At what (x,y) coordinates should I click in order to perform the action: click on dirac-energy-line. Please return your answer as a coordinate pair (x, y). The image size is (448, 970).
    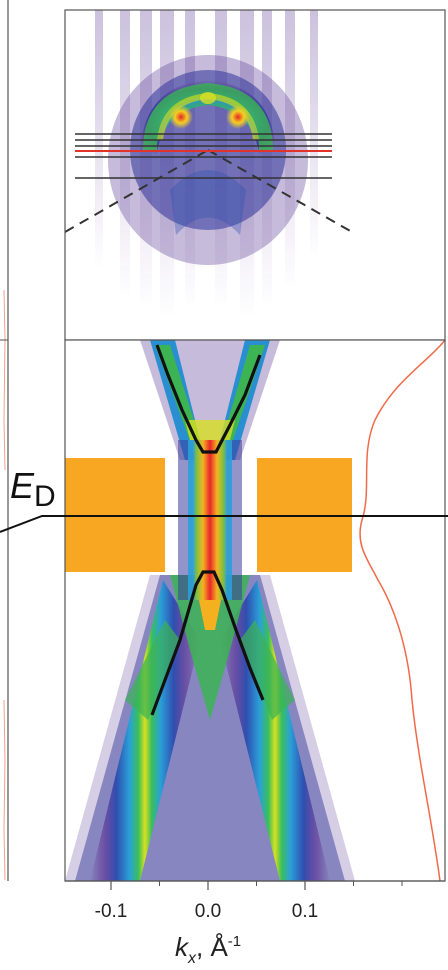
    Looking at the image, I should click on (224, 524).